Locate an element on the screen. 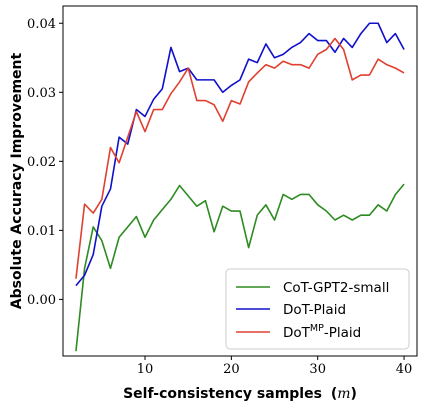 The height and width of the screenshot is (406, 424). y-tick-label: 0.01 is located at coordinates (41, 231).